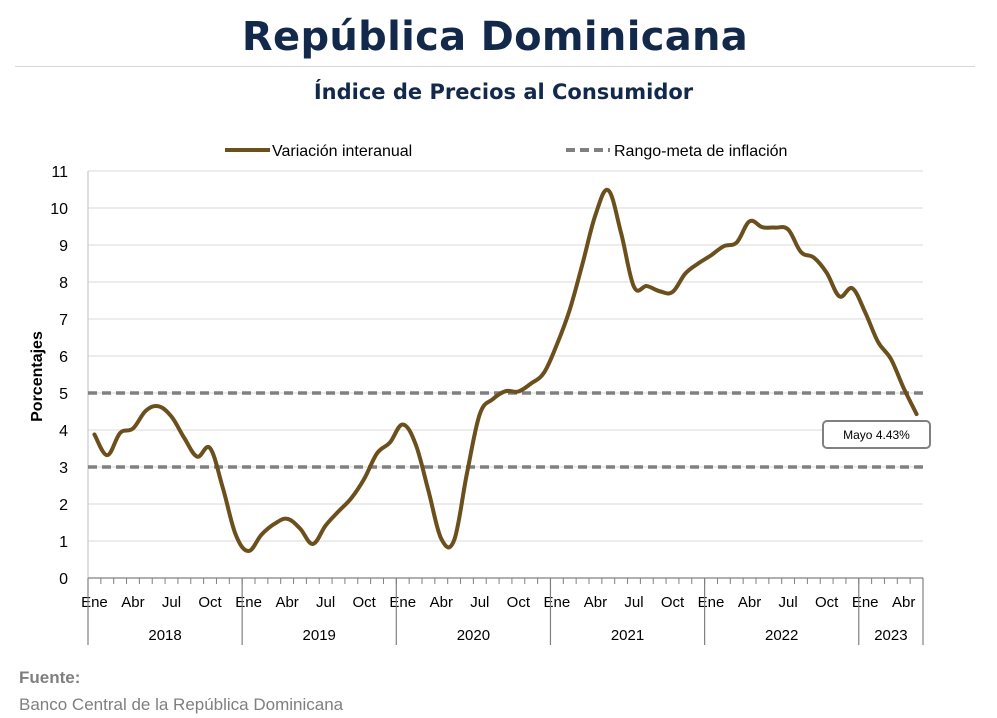 Image resolution: width=997 pixels, height=718 pixels. I want to click on source-label: Fuente:, so click(50, 677).